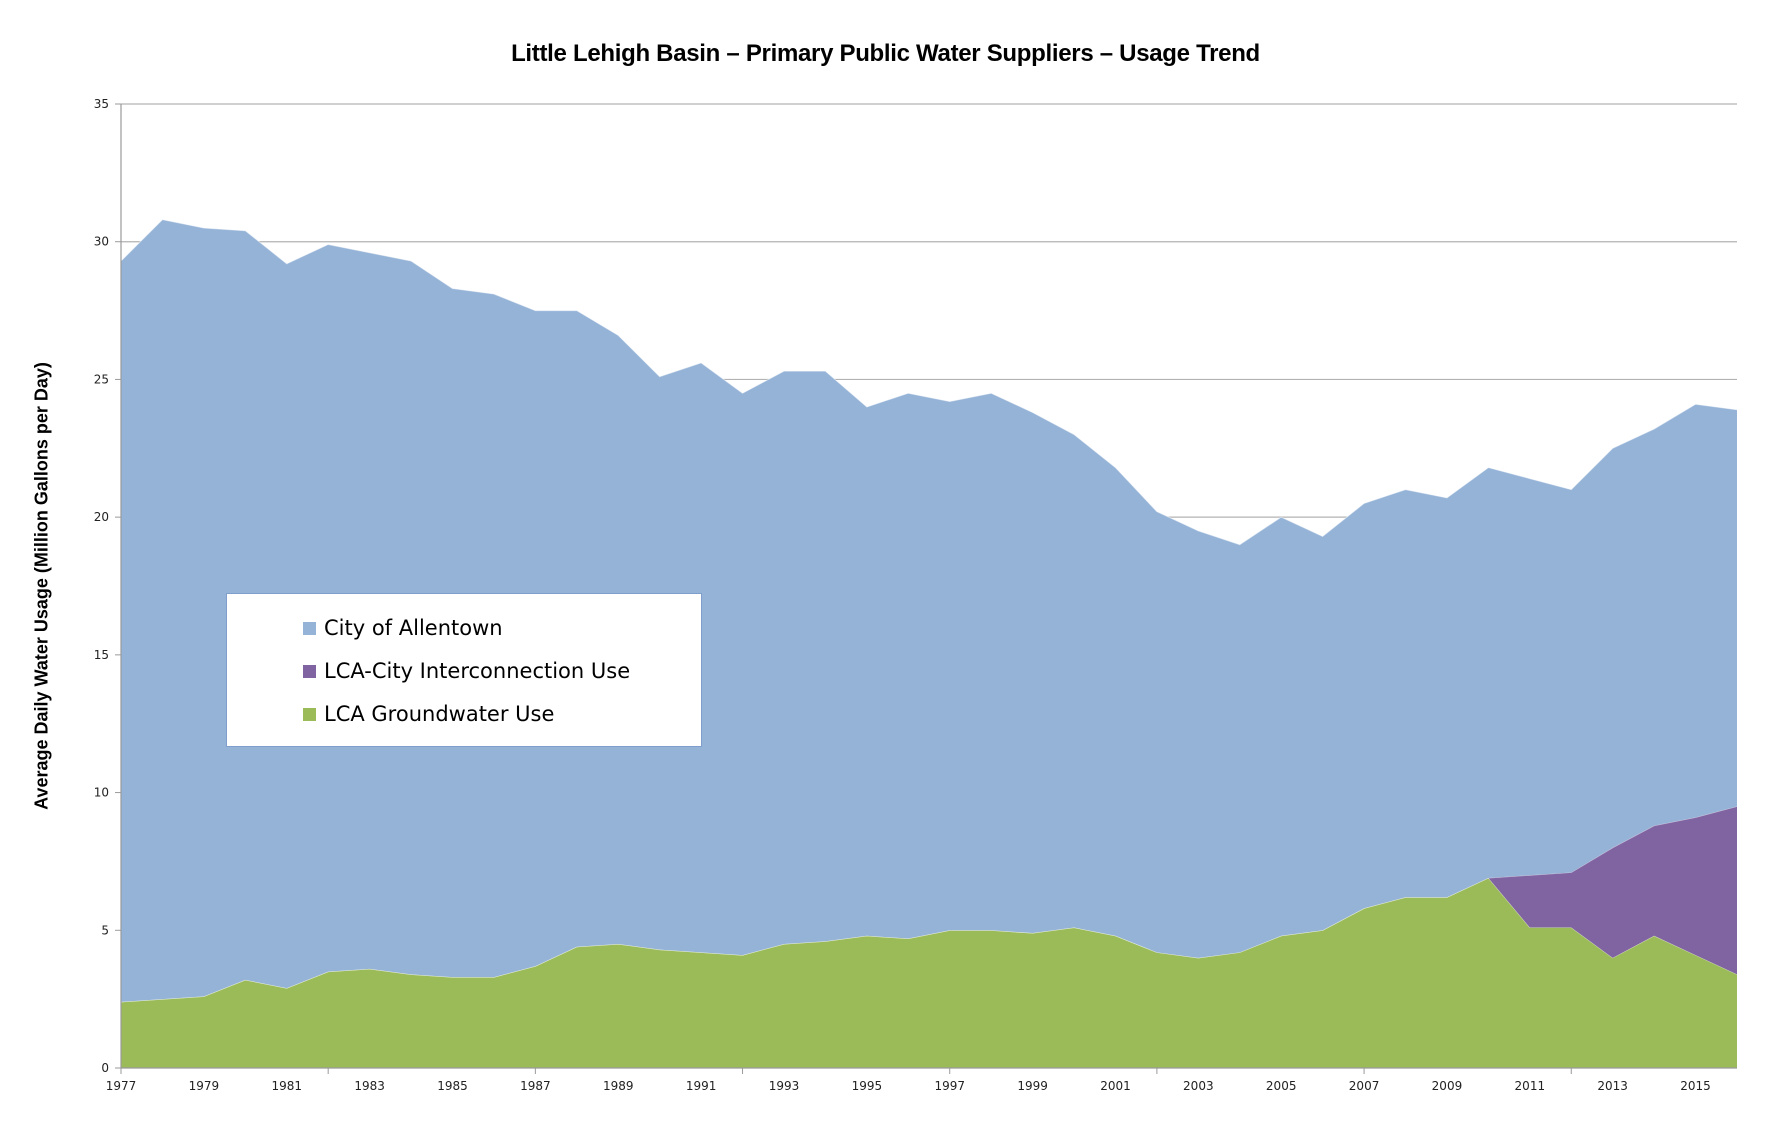 The height and width of the screenshot is (1138, 1771). Describe the element at coordinates (369, 1086) in the screenshot. I see `x-tick-label: 1983` at that location.